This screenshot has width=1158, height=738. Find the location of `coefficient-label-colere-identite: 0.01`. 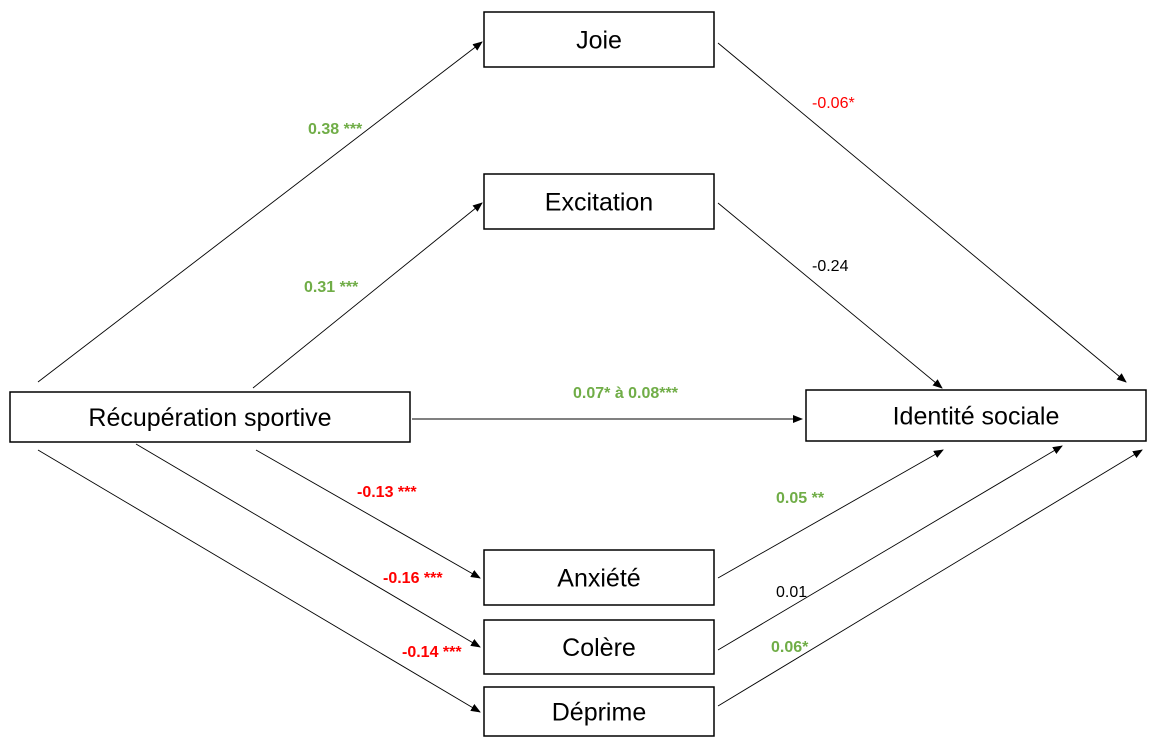

coefficient-label-colere-identite: 0.01 is located at coordinates (791, 592).